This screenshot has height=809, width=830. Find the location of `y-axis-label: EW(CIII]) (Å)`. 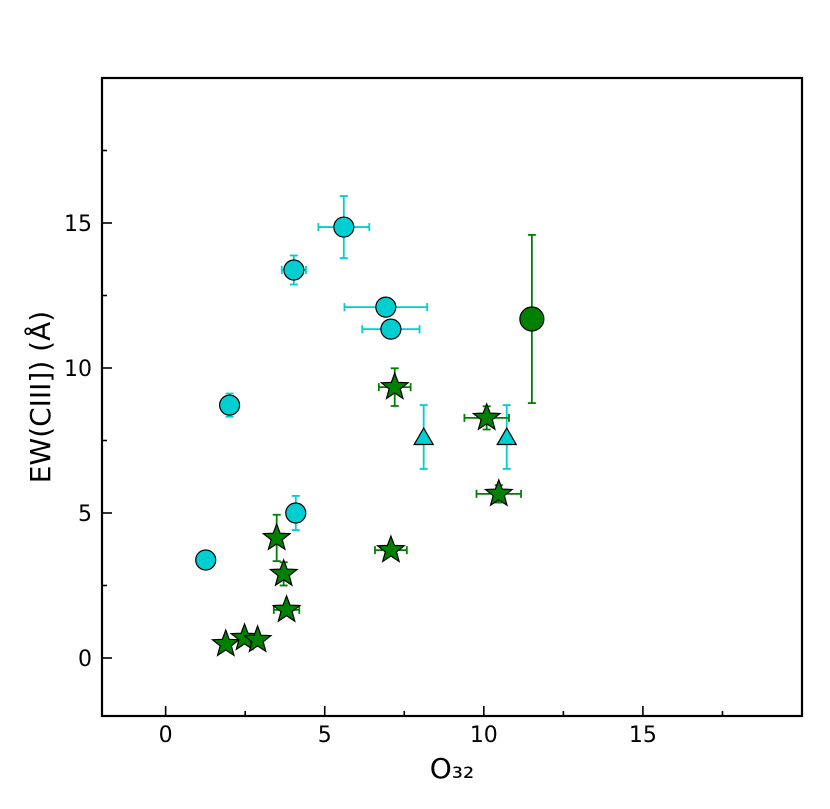

y-axis-label: EW(CIII]) (Å) is located at coordinates (40, 397).